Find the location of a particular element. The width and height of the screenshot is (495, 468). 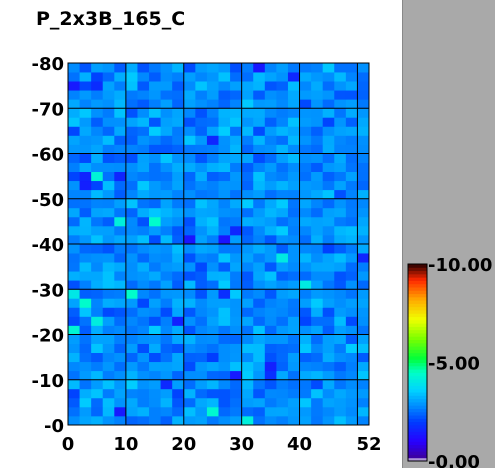

x-tick-label: 10 is located at coordinates (125, 444).